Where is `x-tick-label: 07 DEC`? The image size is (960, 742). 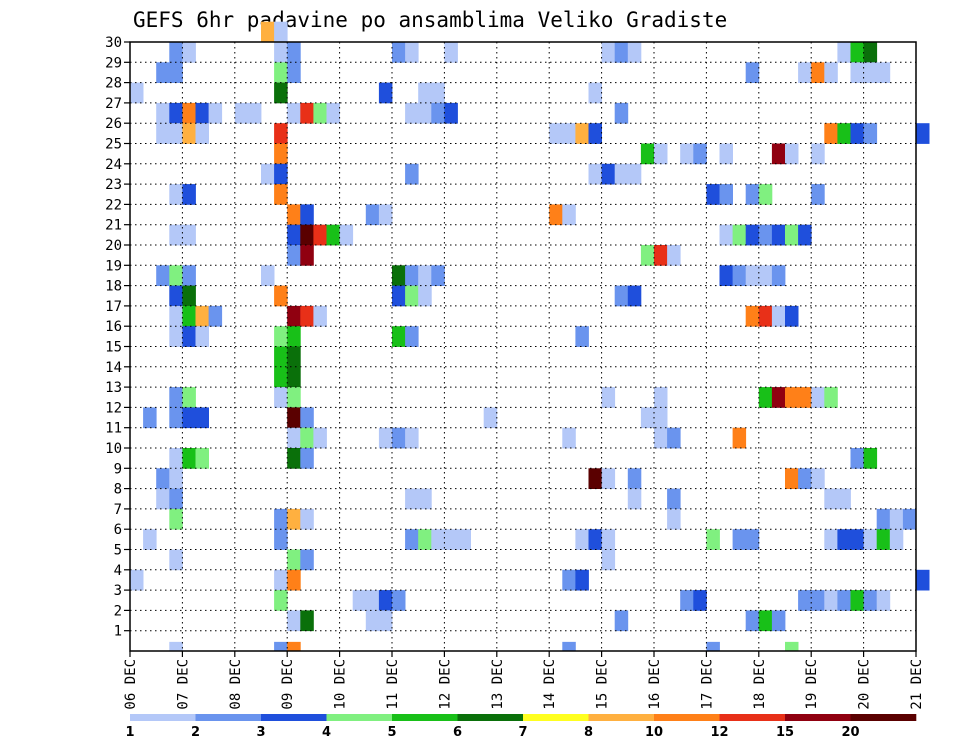
x-tick-label: 07 DEC is located at coordinates (183, 684).